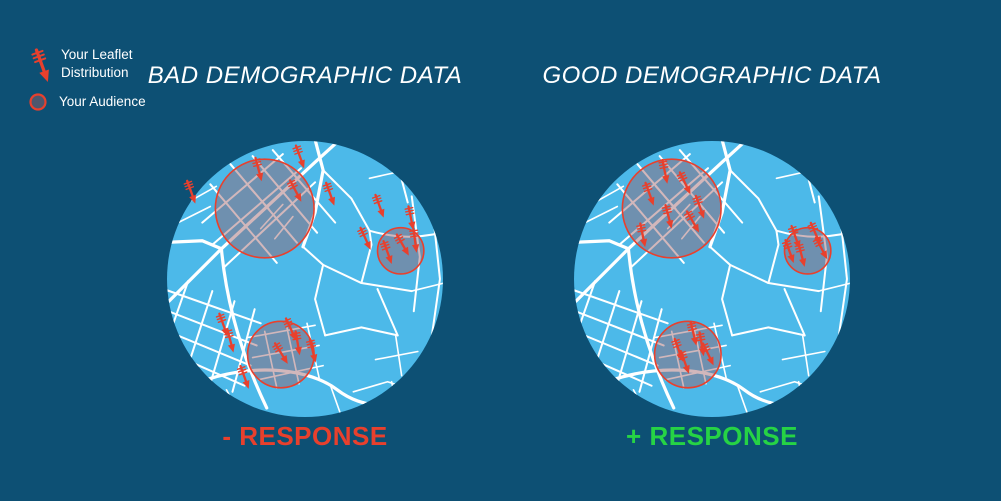  Describe the element at coordinates (305, 436) in the screenshot. I see `response-label-negative: - RESPONSE` at that location.